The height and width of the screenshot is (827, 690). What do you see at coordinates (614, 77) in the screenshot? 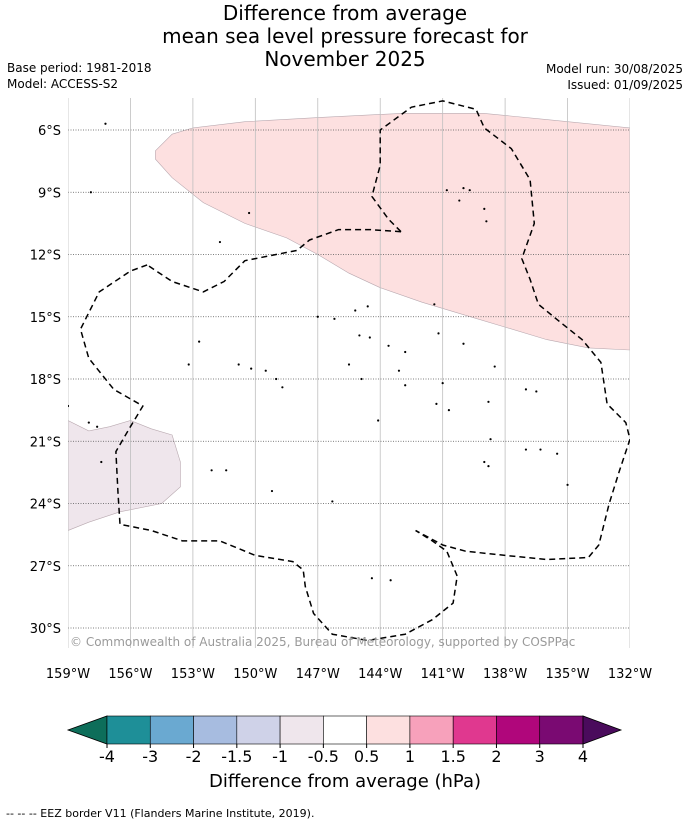
I see `meta-right: Model run: 30/08/2025 Issued: 01/09/2025` at bounding box center [614, 77].